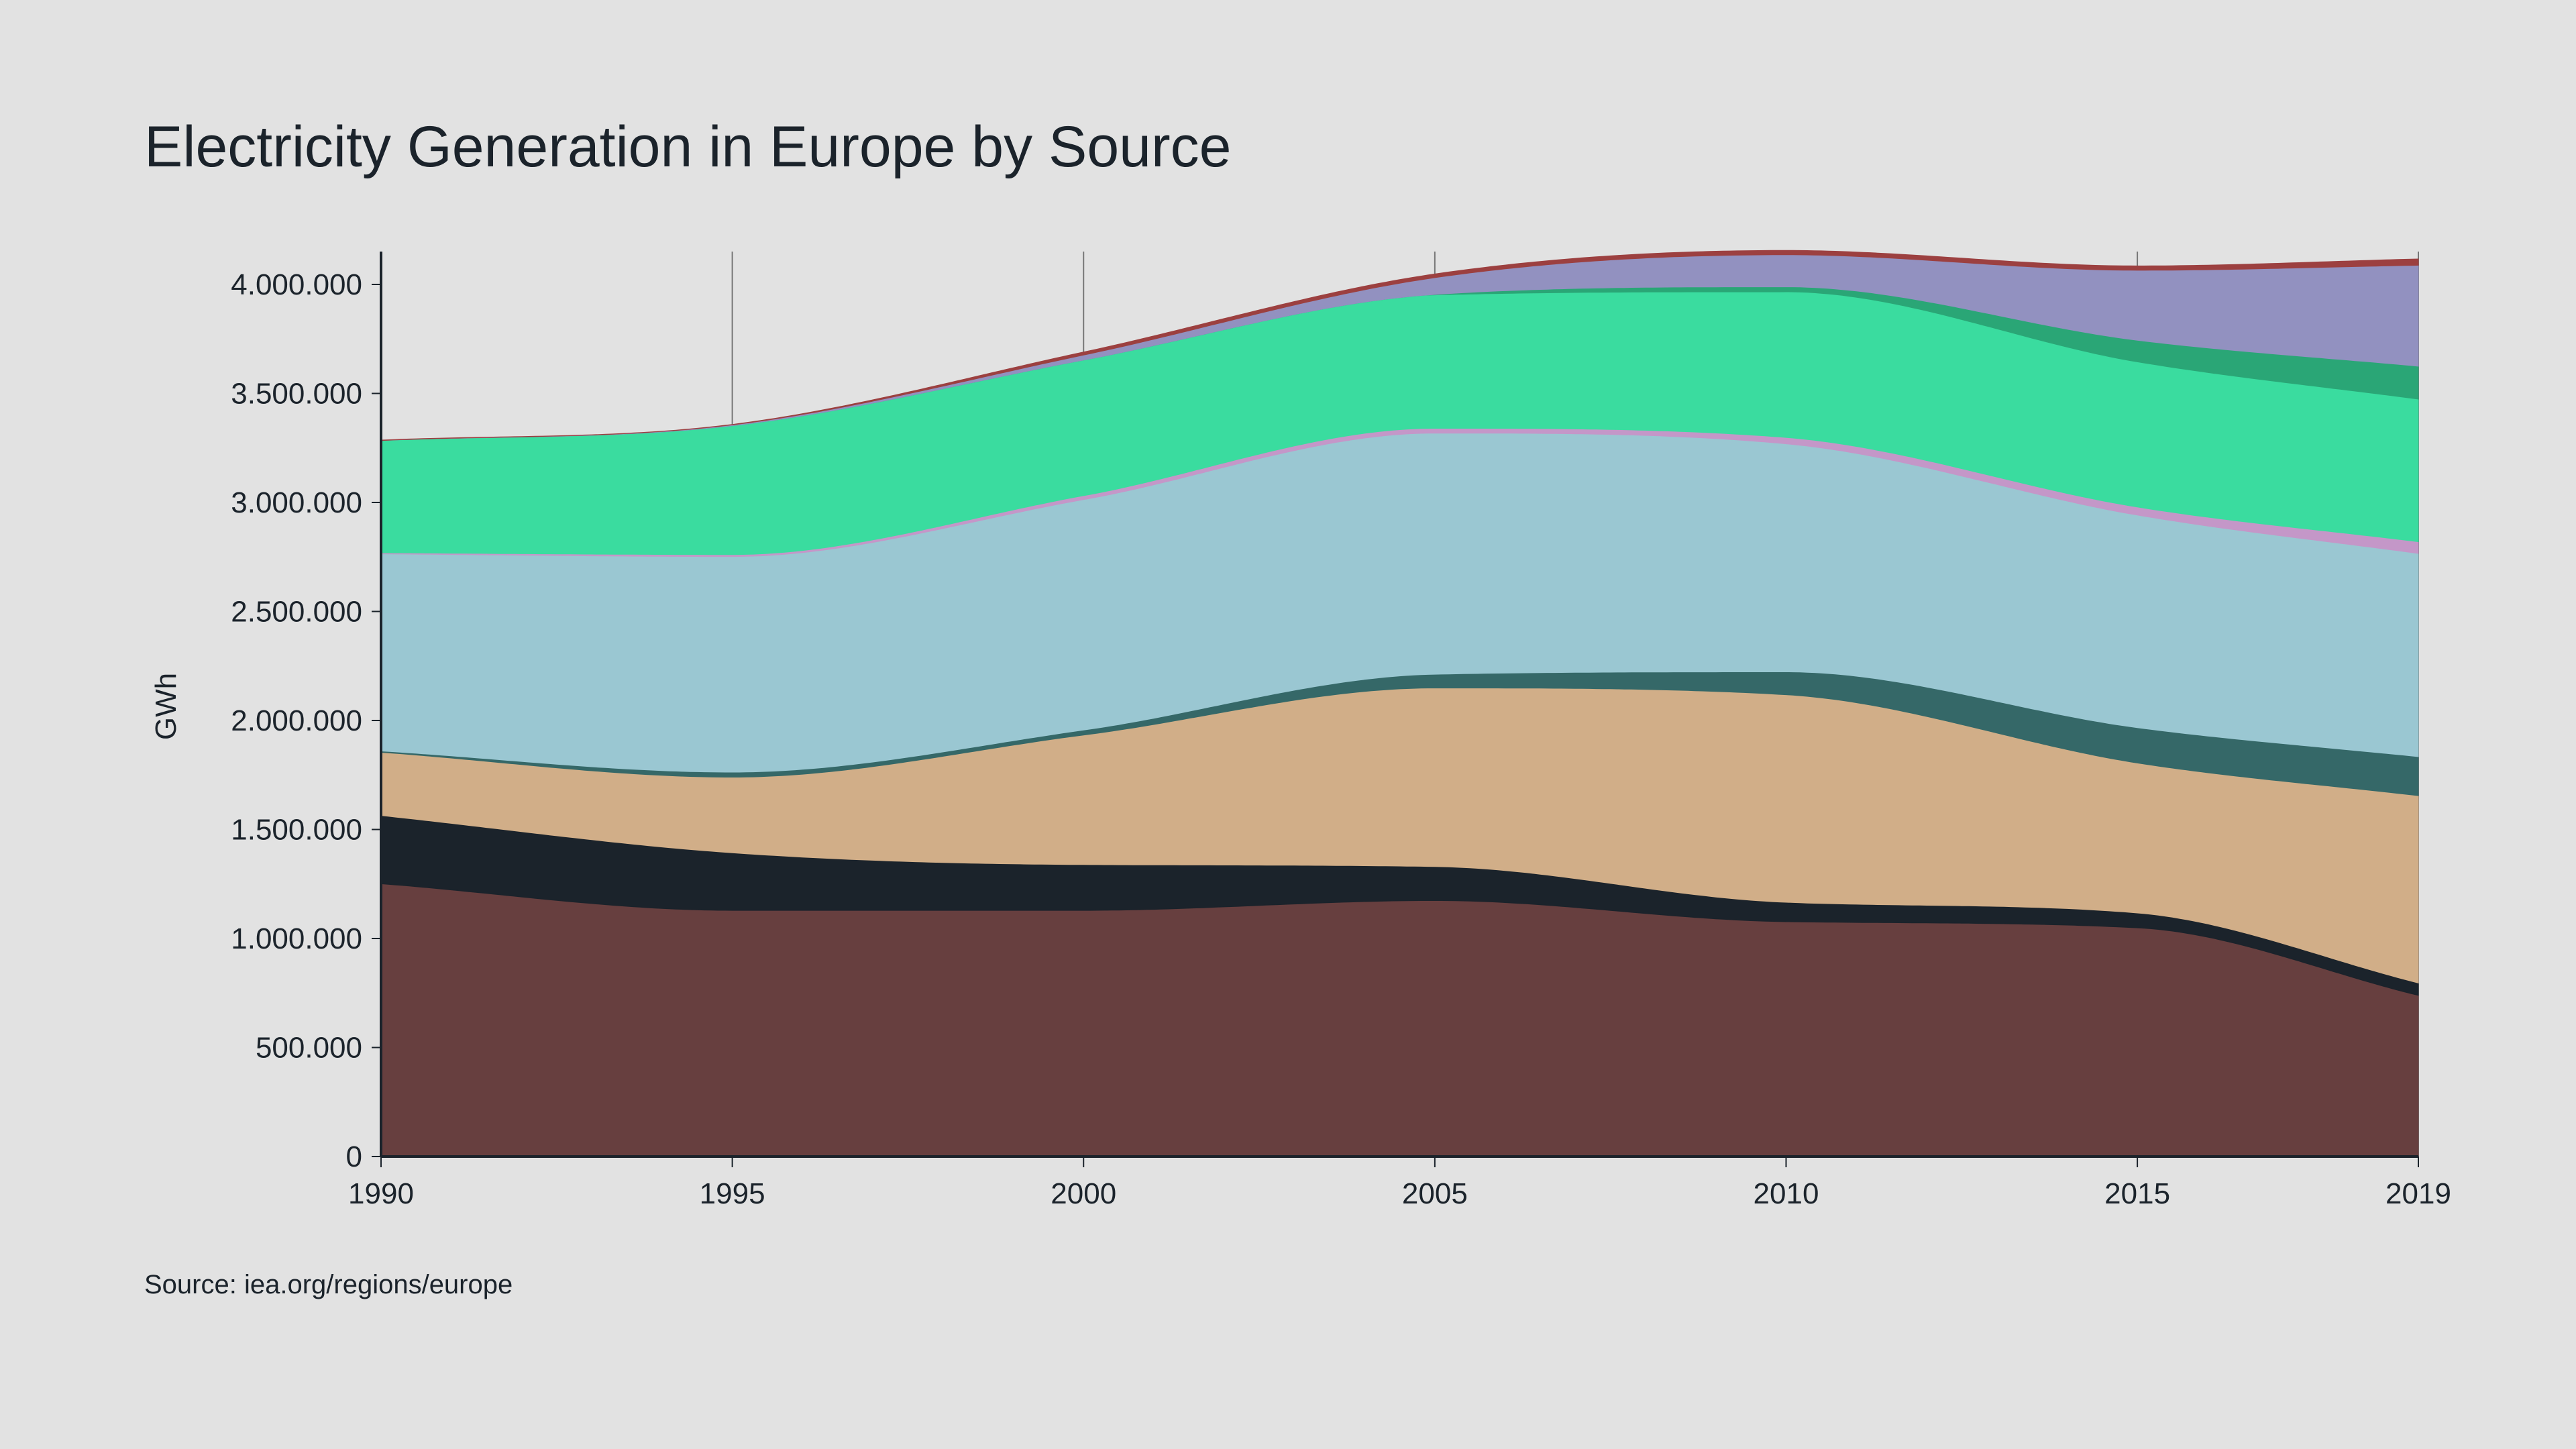 This screenshot has height=1449, width=2576. What do you see at coordinates (354, 1156) in the screenshot?
I see `y-tick-label: 0` at bounding box center [354, 1156].